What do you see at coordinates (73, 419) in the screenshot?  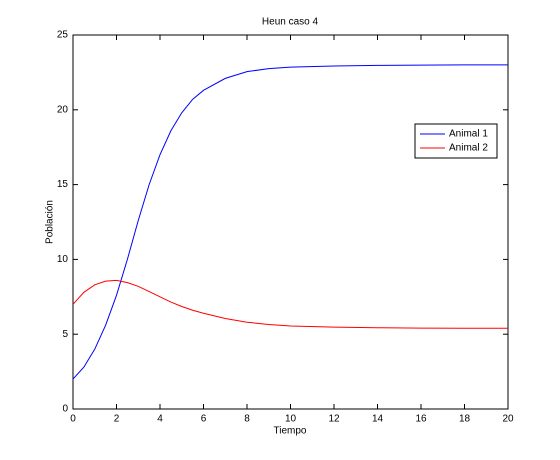 I see `x-tick-label: 0` at bounding box center [73, 419].